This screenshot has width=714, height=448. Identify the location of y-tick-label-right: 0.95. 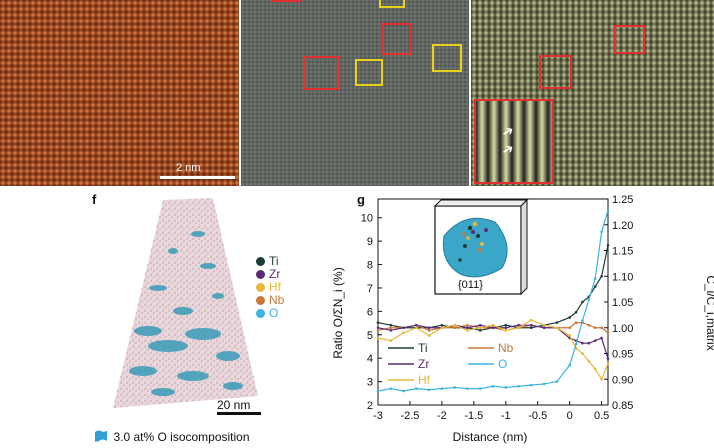
(622, 355).